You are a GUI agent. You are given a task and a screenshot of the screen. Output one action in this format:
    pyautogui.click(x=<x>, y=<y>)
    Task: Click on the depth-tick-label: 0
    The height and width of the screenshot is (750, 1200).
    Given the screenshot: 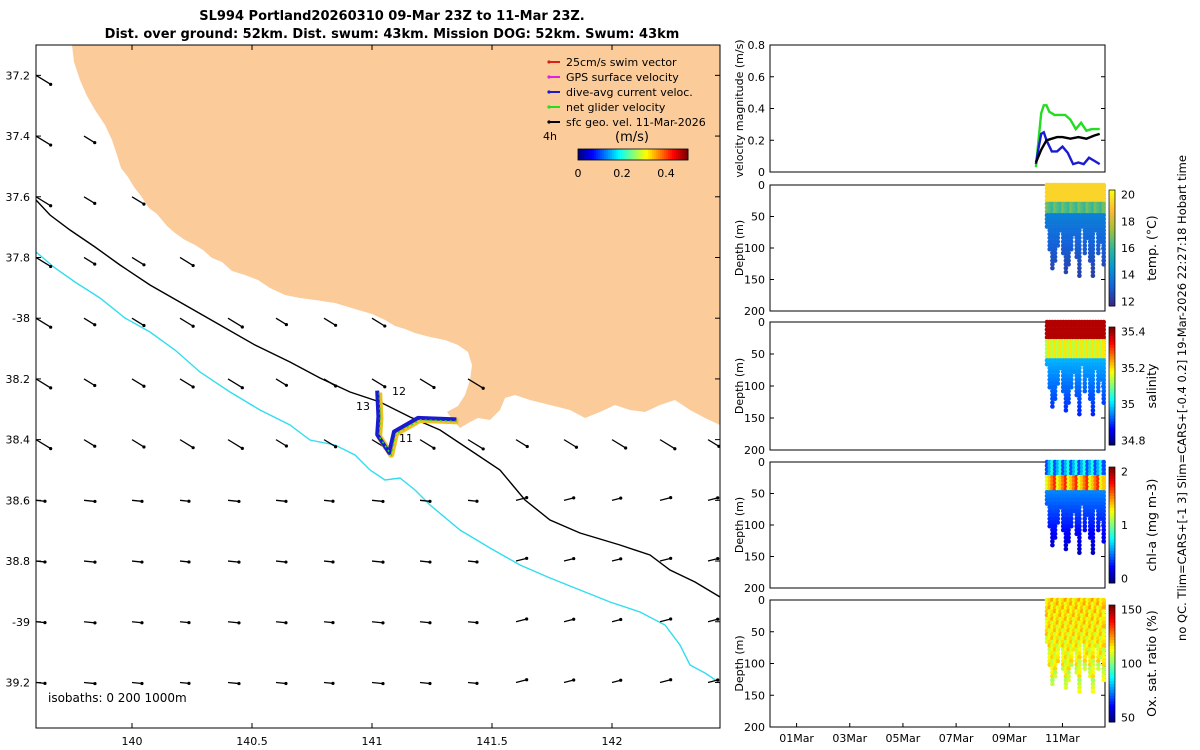 What is the action you would take?
    pyautogui.click(x=761, y=185)
    